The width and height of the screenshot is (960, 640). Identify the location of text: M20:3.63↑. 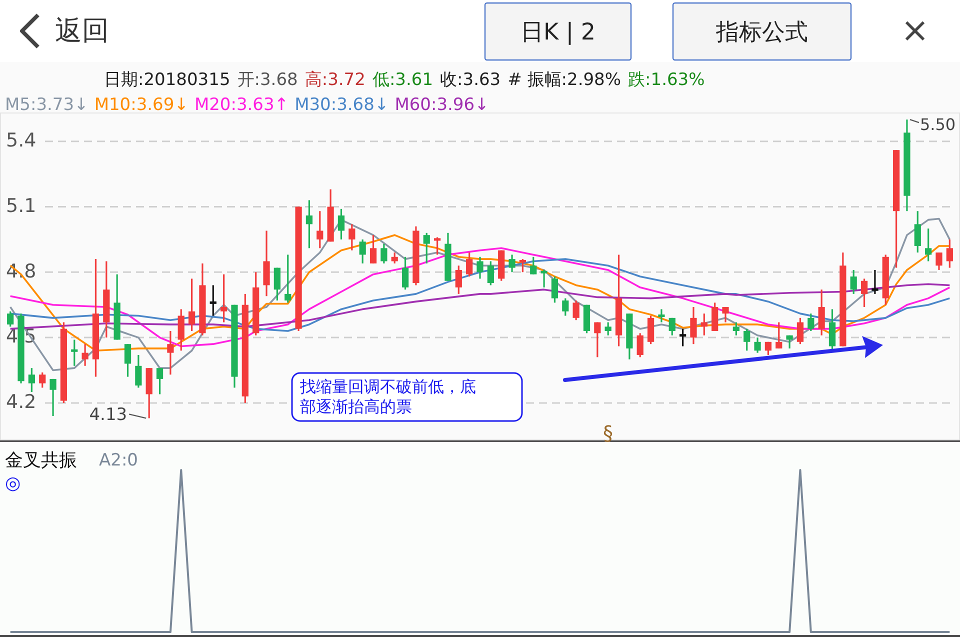
(241, 105).